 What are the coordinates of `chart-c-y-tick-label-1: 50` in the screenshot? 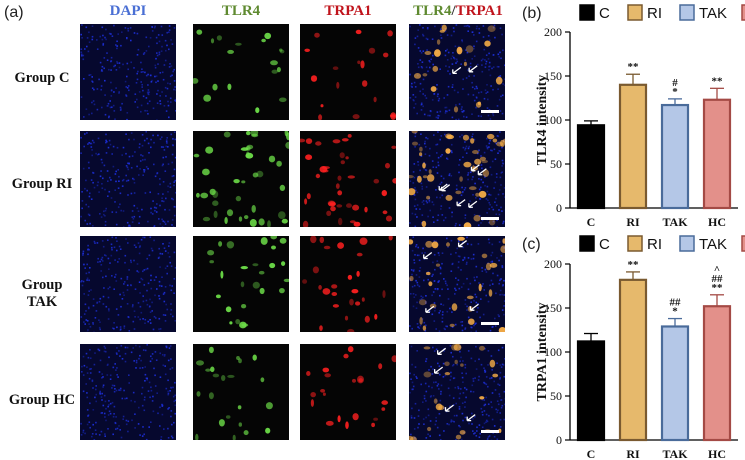 It's located at (556, 396).